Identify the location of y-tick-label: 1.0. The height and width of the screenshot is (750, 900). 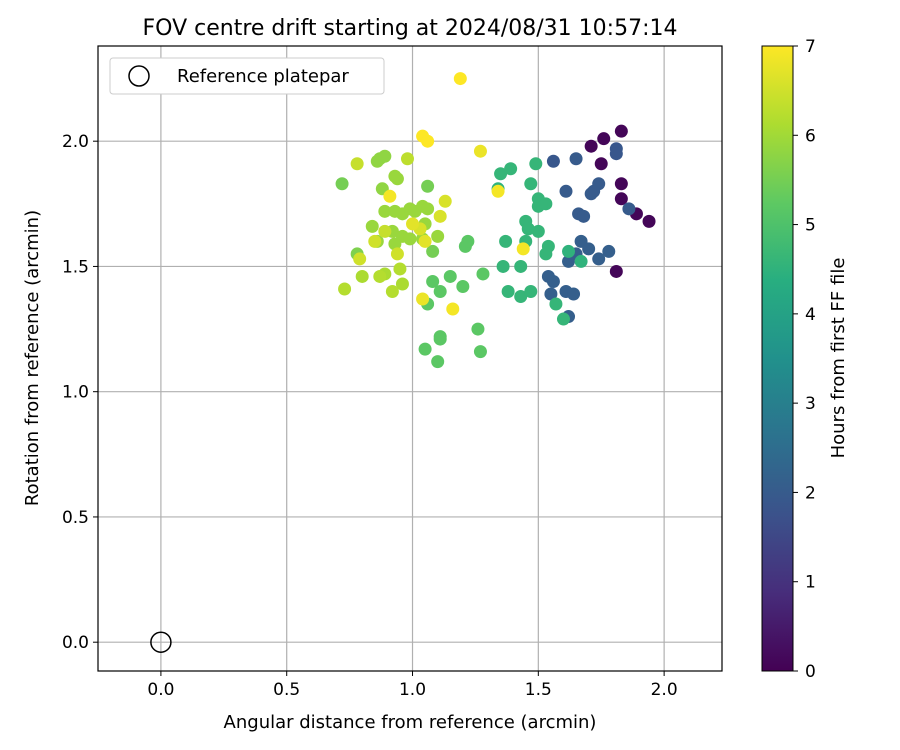
(75, 393).